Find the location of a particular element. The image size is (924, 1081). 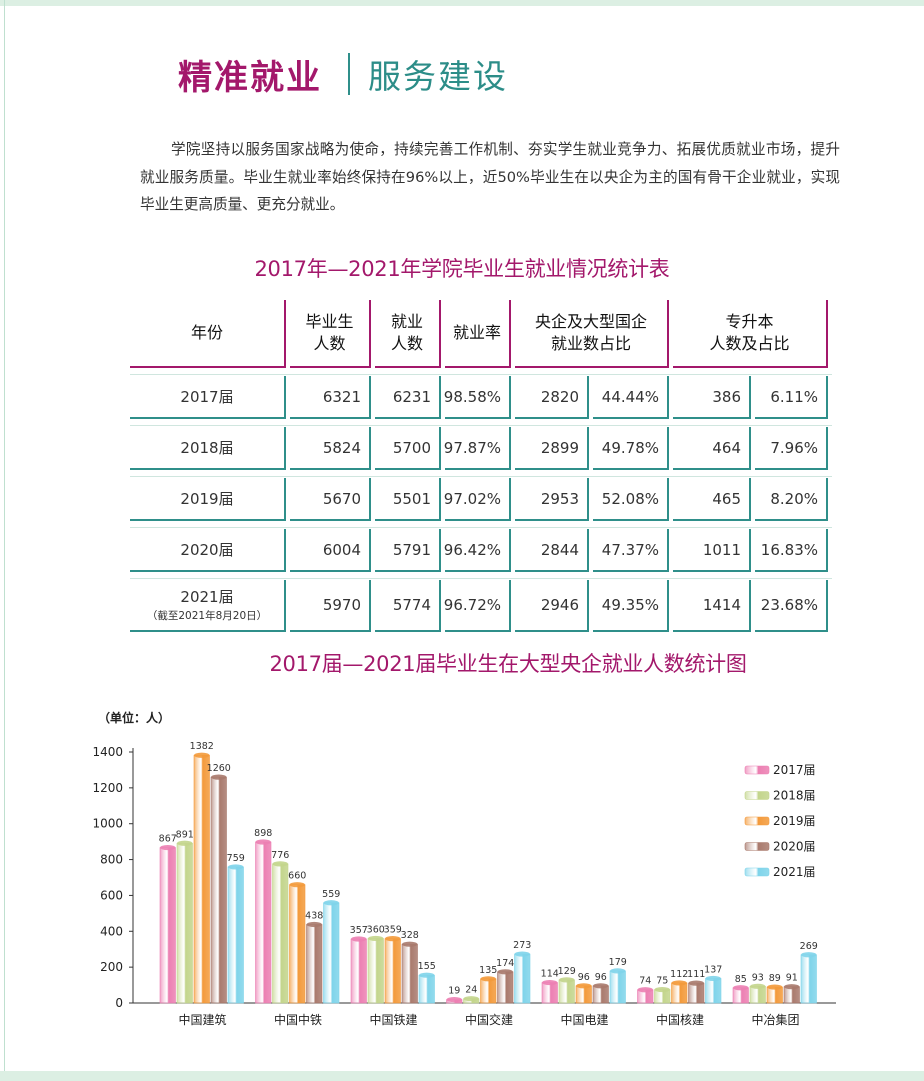

year-label: 2019届 is located at coordinates (207, 498).